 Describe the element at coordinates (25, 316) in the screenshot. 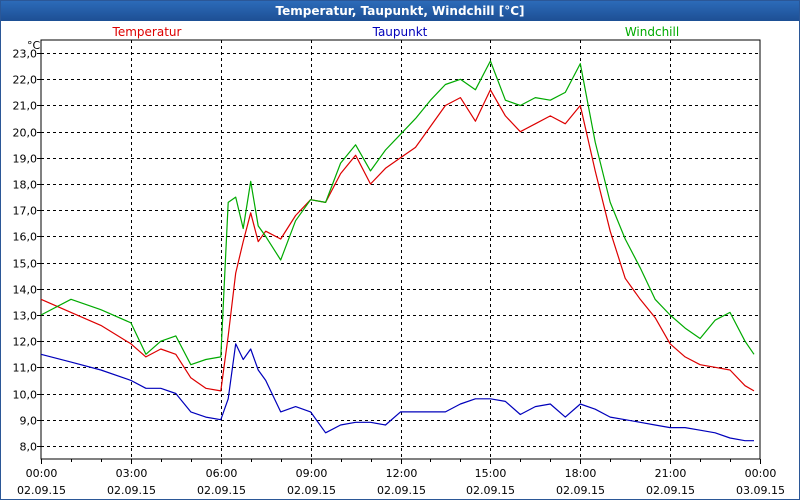

I see `y-tick-label: 13,0` at that location.